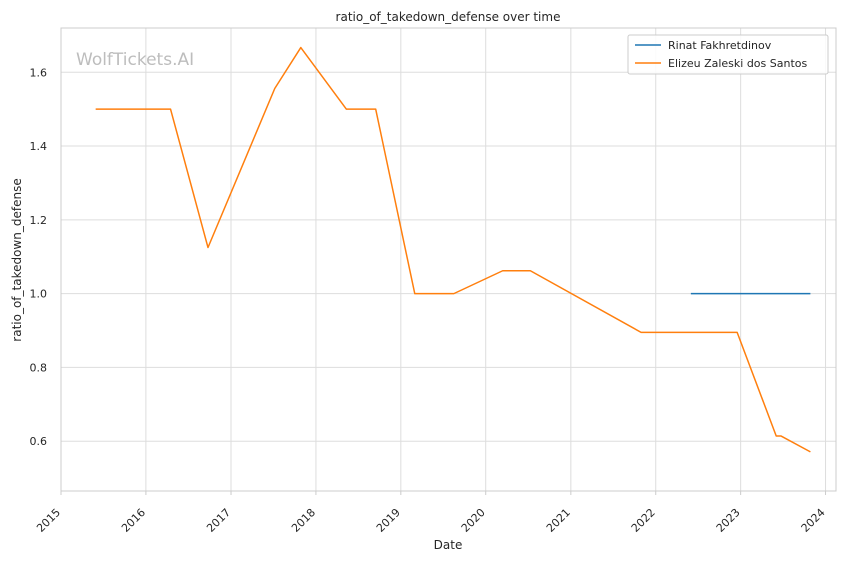 This screenshot has width=844, height=561. I want to click on legend-box, so click(728, 54).